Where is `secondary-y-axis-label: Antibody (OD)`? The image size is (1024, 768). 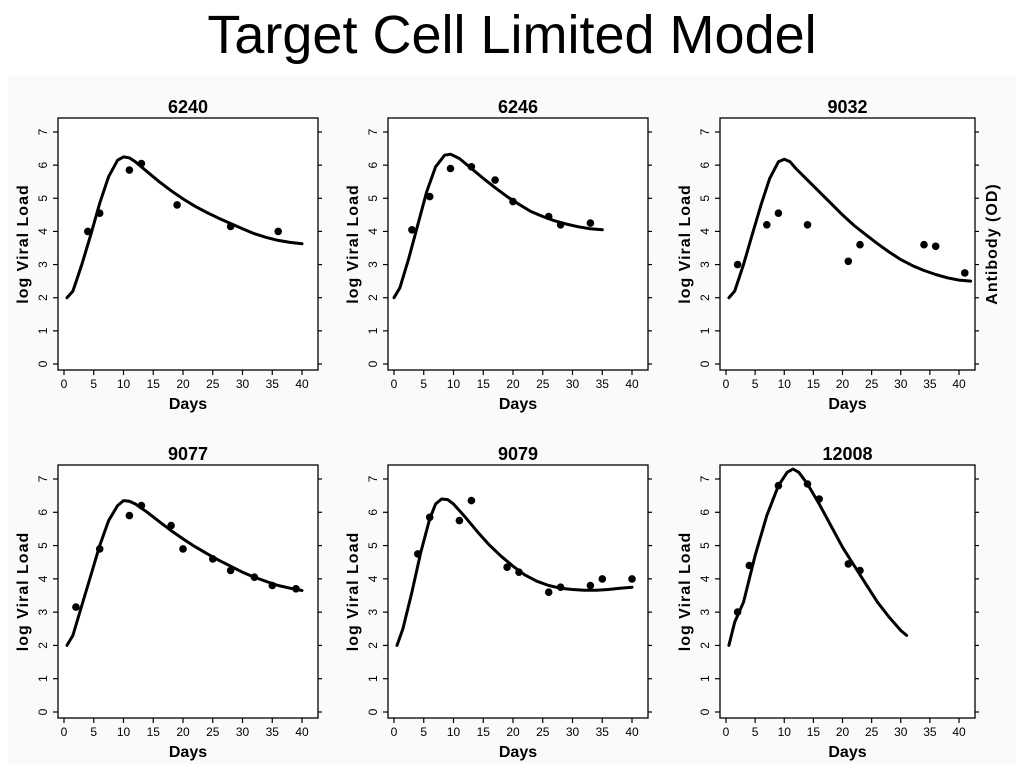 secondary-y-axis-label: Antibody (OD) is located at coordinates (992, 243).